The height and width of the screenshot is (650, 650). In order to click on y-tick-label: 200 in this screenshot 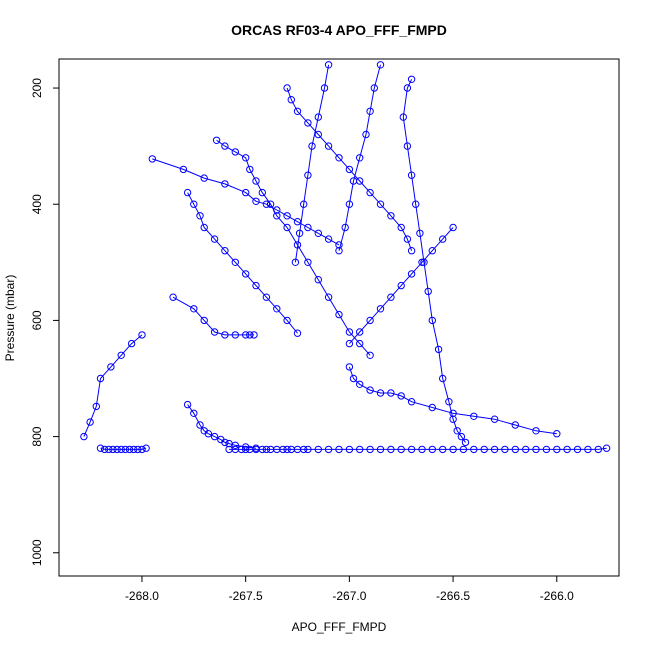, I will do `click(37, 88)`.